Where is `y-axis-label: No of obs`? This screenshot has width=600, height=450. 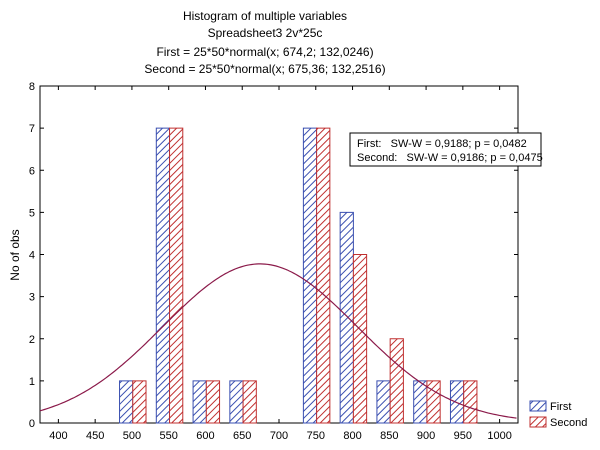
y-axis-label: No of obs is located at coordinates (15, 254).